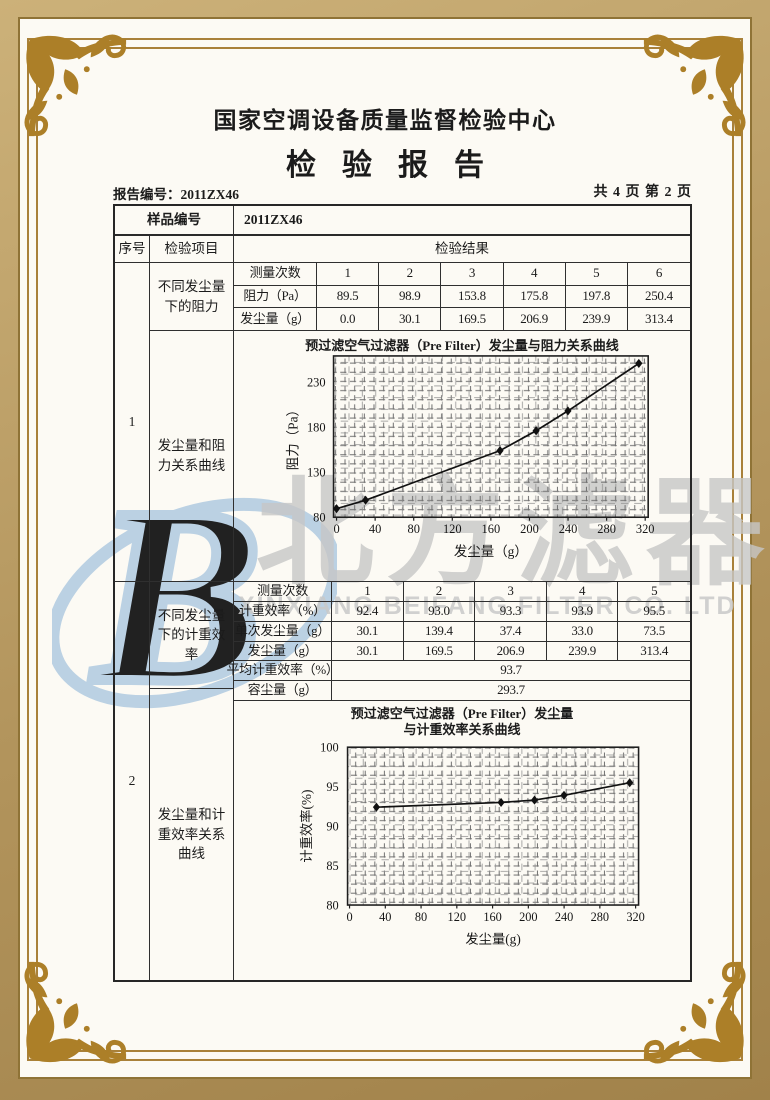  I want to click on row2-item-efficiency: 不同发尘量下的计重效率, so click(192, 635).